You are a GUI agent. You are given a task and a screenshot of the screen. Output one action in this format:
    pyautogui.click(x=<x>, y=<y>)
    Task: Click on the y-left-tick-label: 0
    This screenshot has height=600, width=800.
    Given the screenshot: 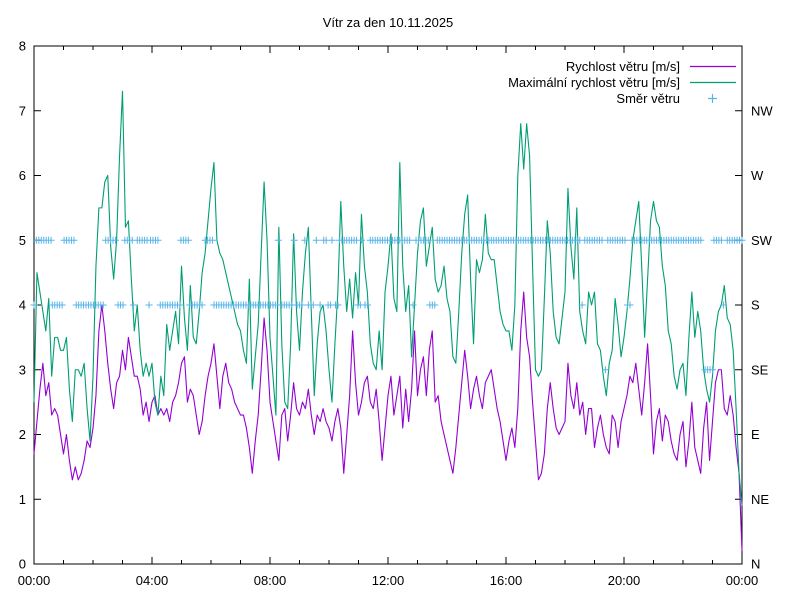 What is the action you would take?
    pyautogui.click(x=22, y=564)
    